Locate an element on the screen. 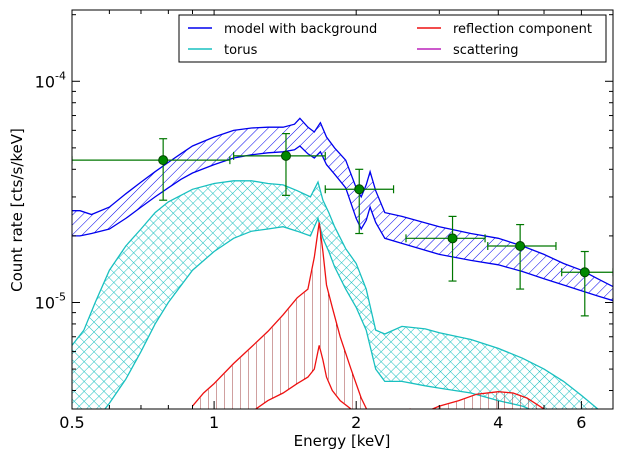 The image size is (624, 459). x-axis-label: Energy [keV] is located at coordinates (342, 441).